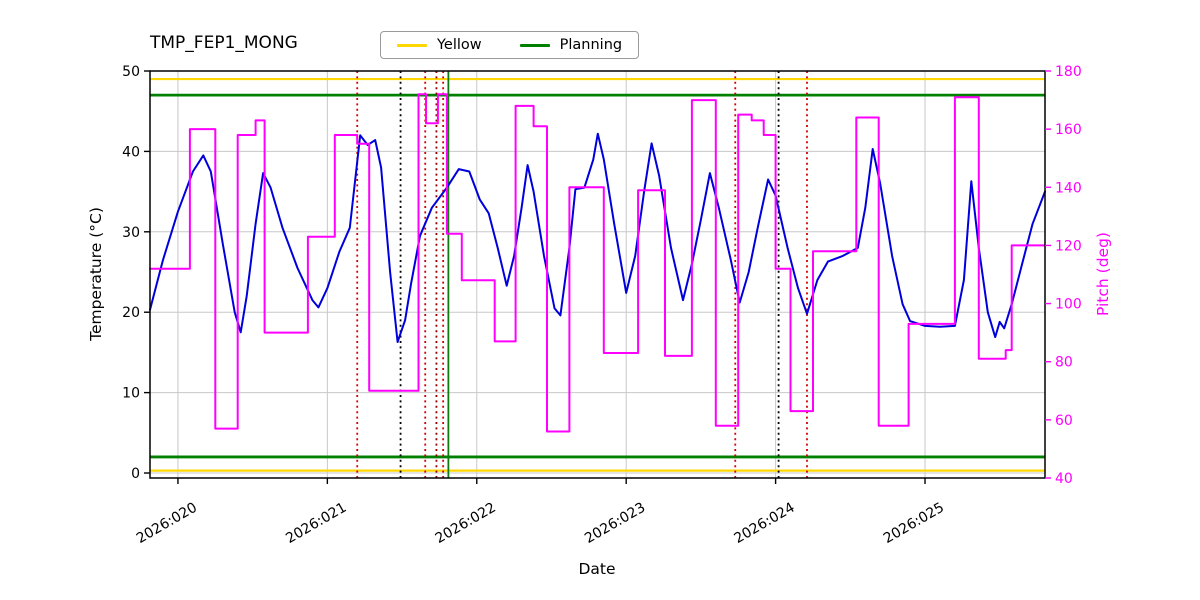 Image resolution: width=1200 pixels, height=600 pixels. I want to click on tick-label-right: 60, so click(1064, 421).